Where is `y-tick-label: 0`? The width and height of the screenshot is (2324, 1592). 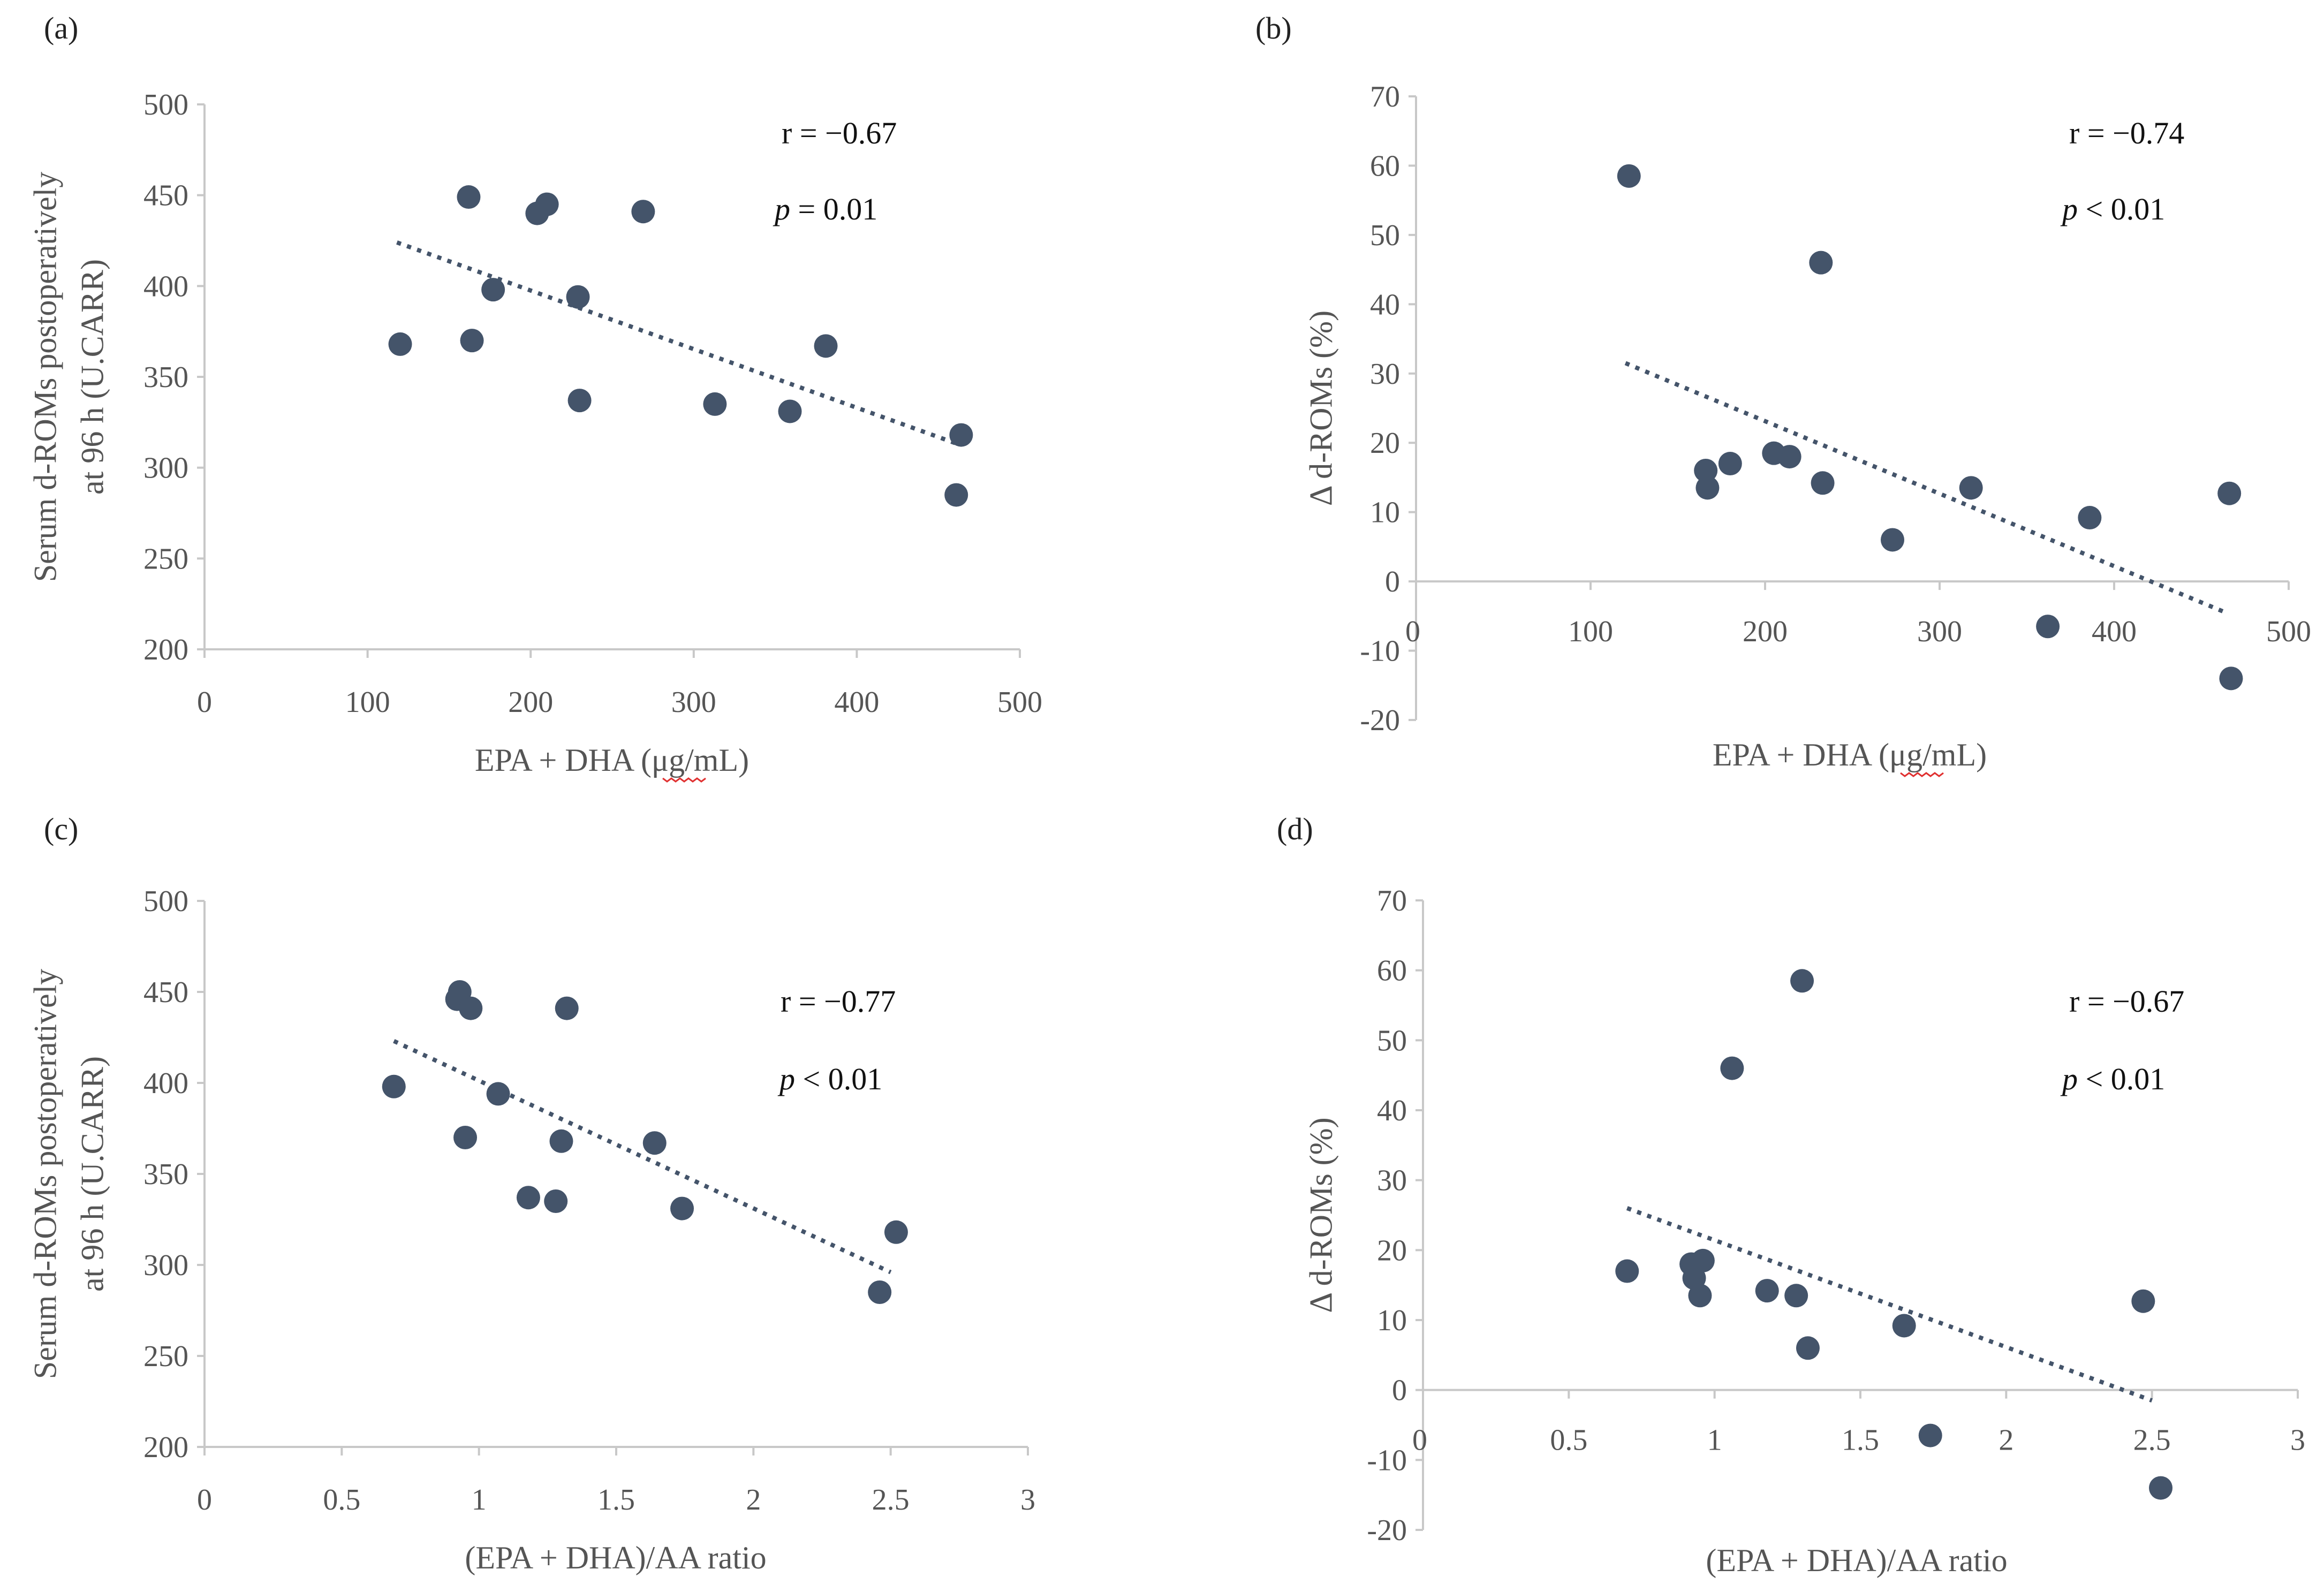
y-tick-label: 0 is located at coordinates (1392, 581).